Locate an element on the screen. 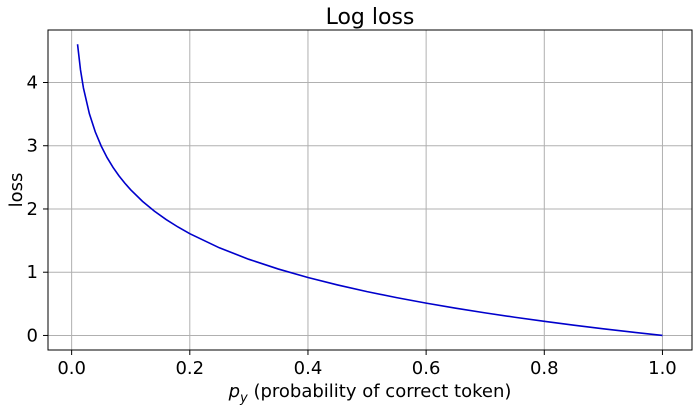  chart-title: Log loss is located at coordinates (370, 17).